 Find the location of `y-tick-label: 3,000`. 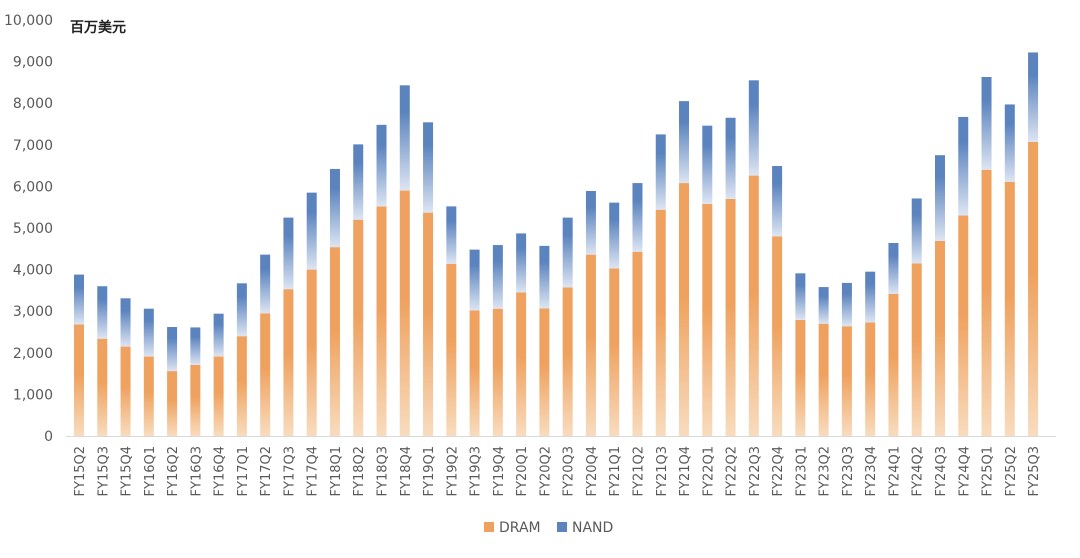

y-tick-label: 3,000 is located at coordinates (33, 312).